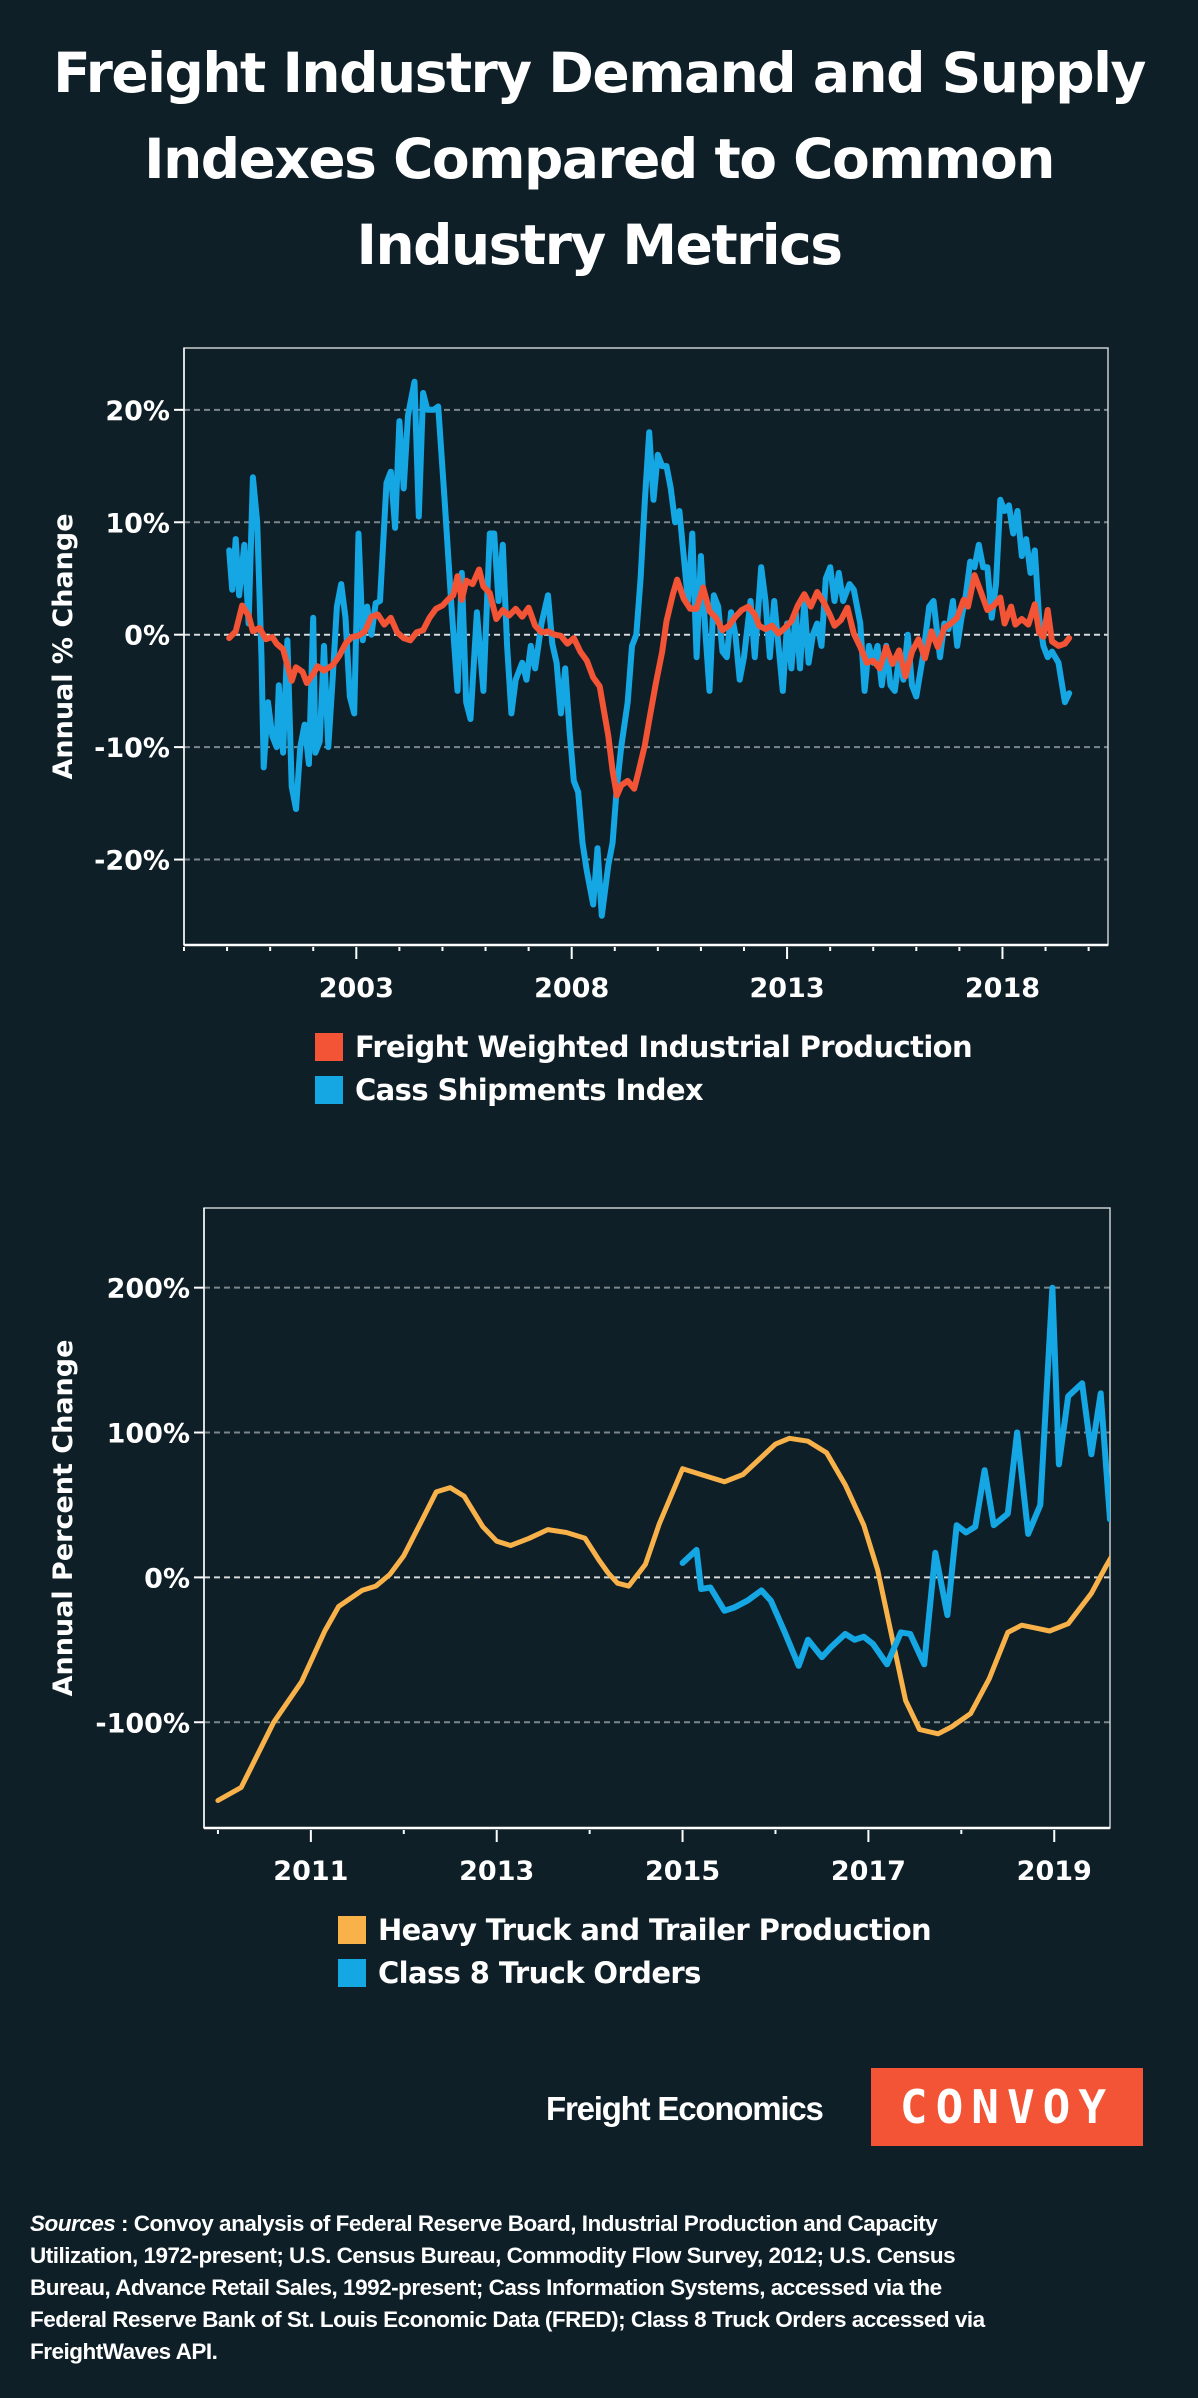 The width and height of the screenshot is (1198, 2398). Describe the element at coordinates (142, 1723) in the screenshot. I see `y-tick-label: -100%` at that location.